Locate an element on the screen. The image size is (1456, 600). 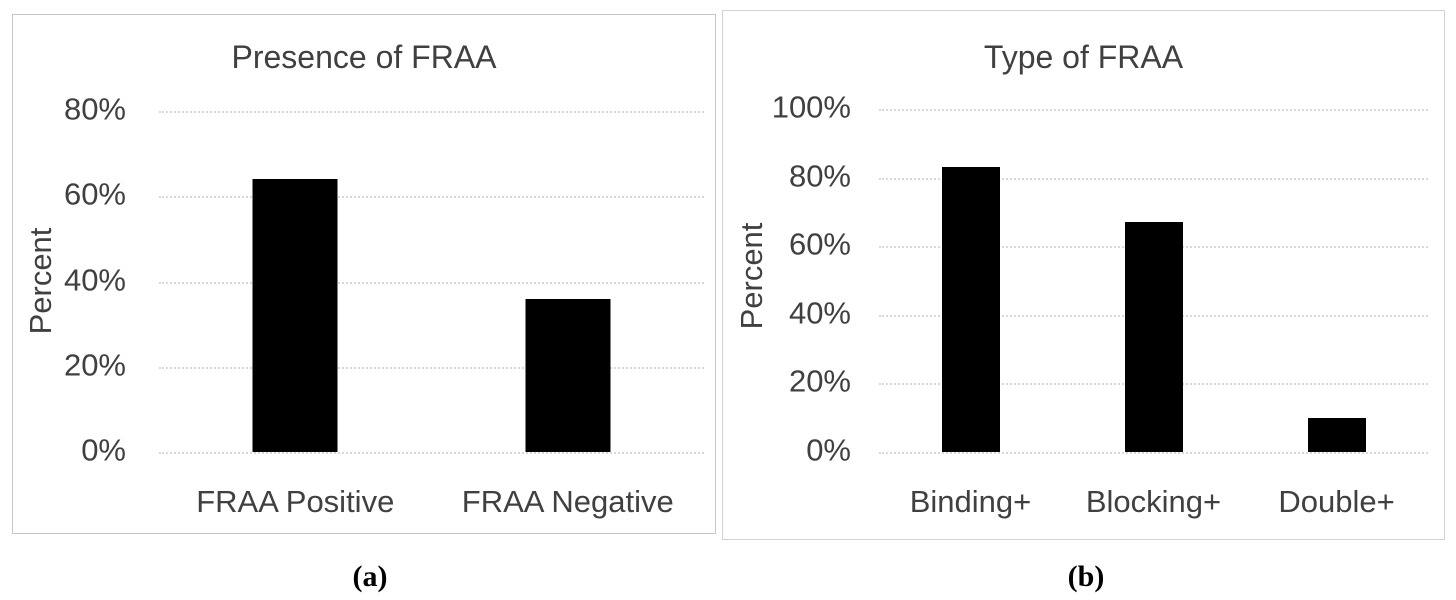
bar-binding is located at coordinates (970, 309).